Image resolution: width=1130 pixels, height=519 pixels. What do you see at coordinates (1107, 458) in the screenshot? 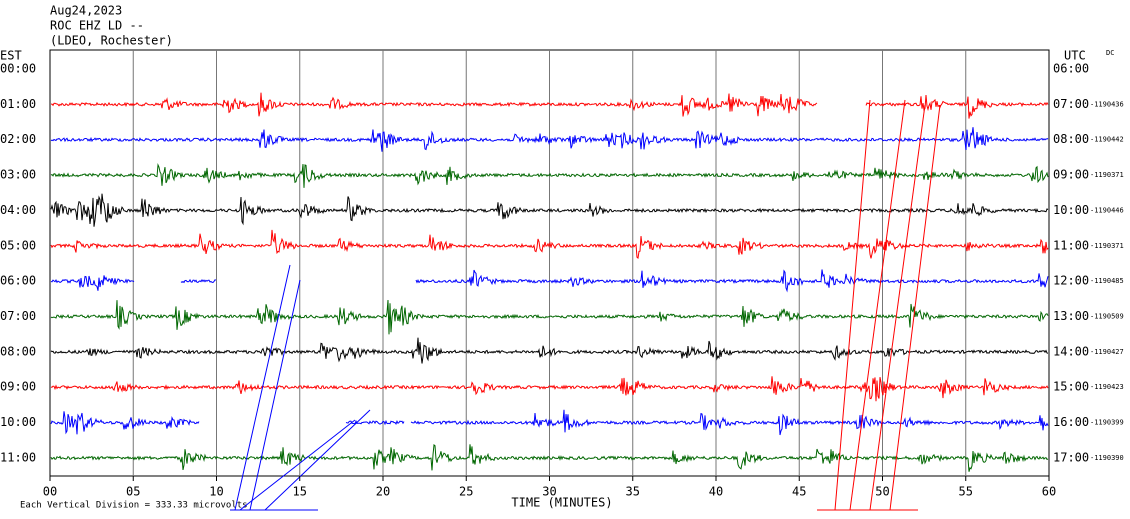
I see `offset-label: -1190390` at bounding box center [1107, 458].